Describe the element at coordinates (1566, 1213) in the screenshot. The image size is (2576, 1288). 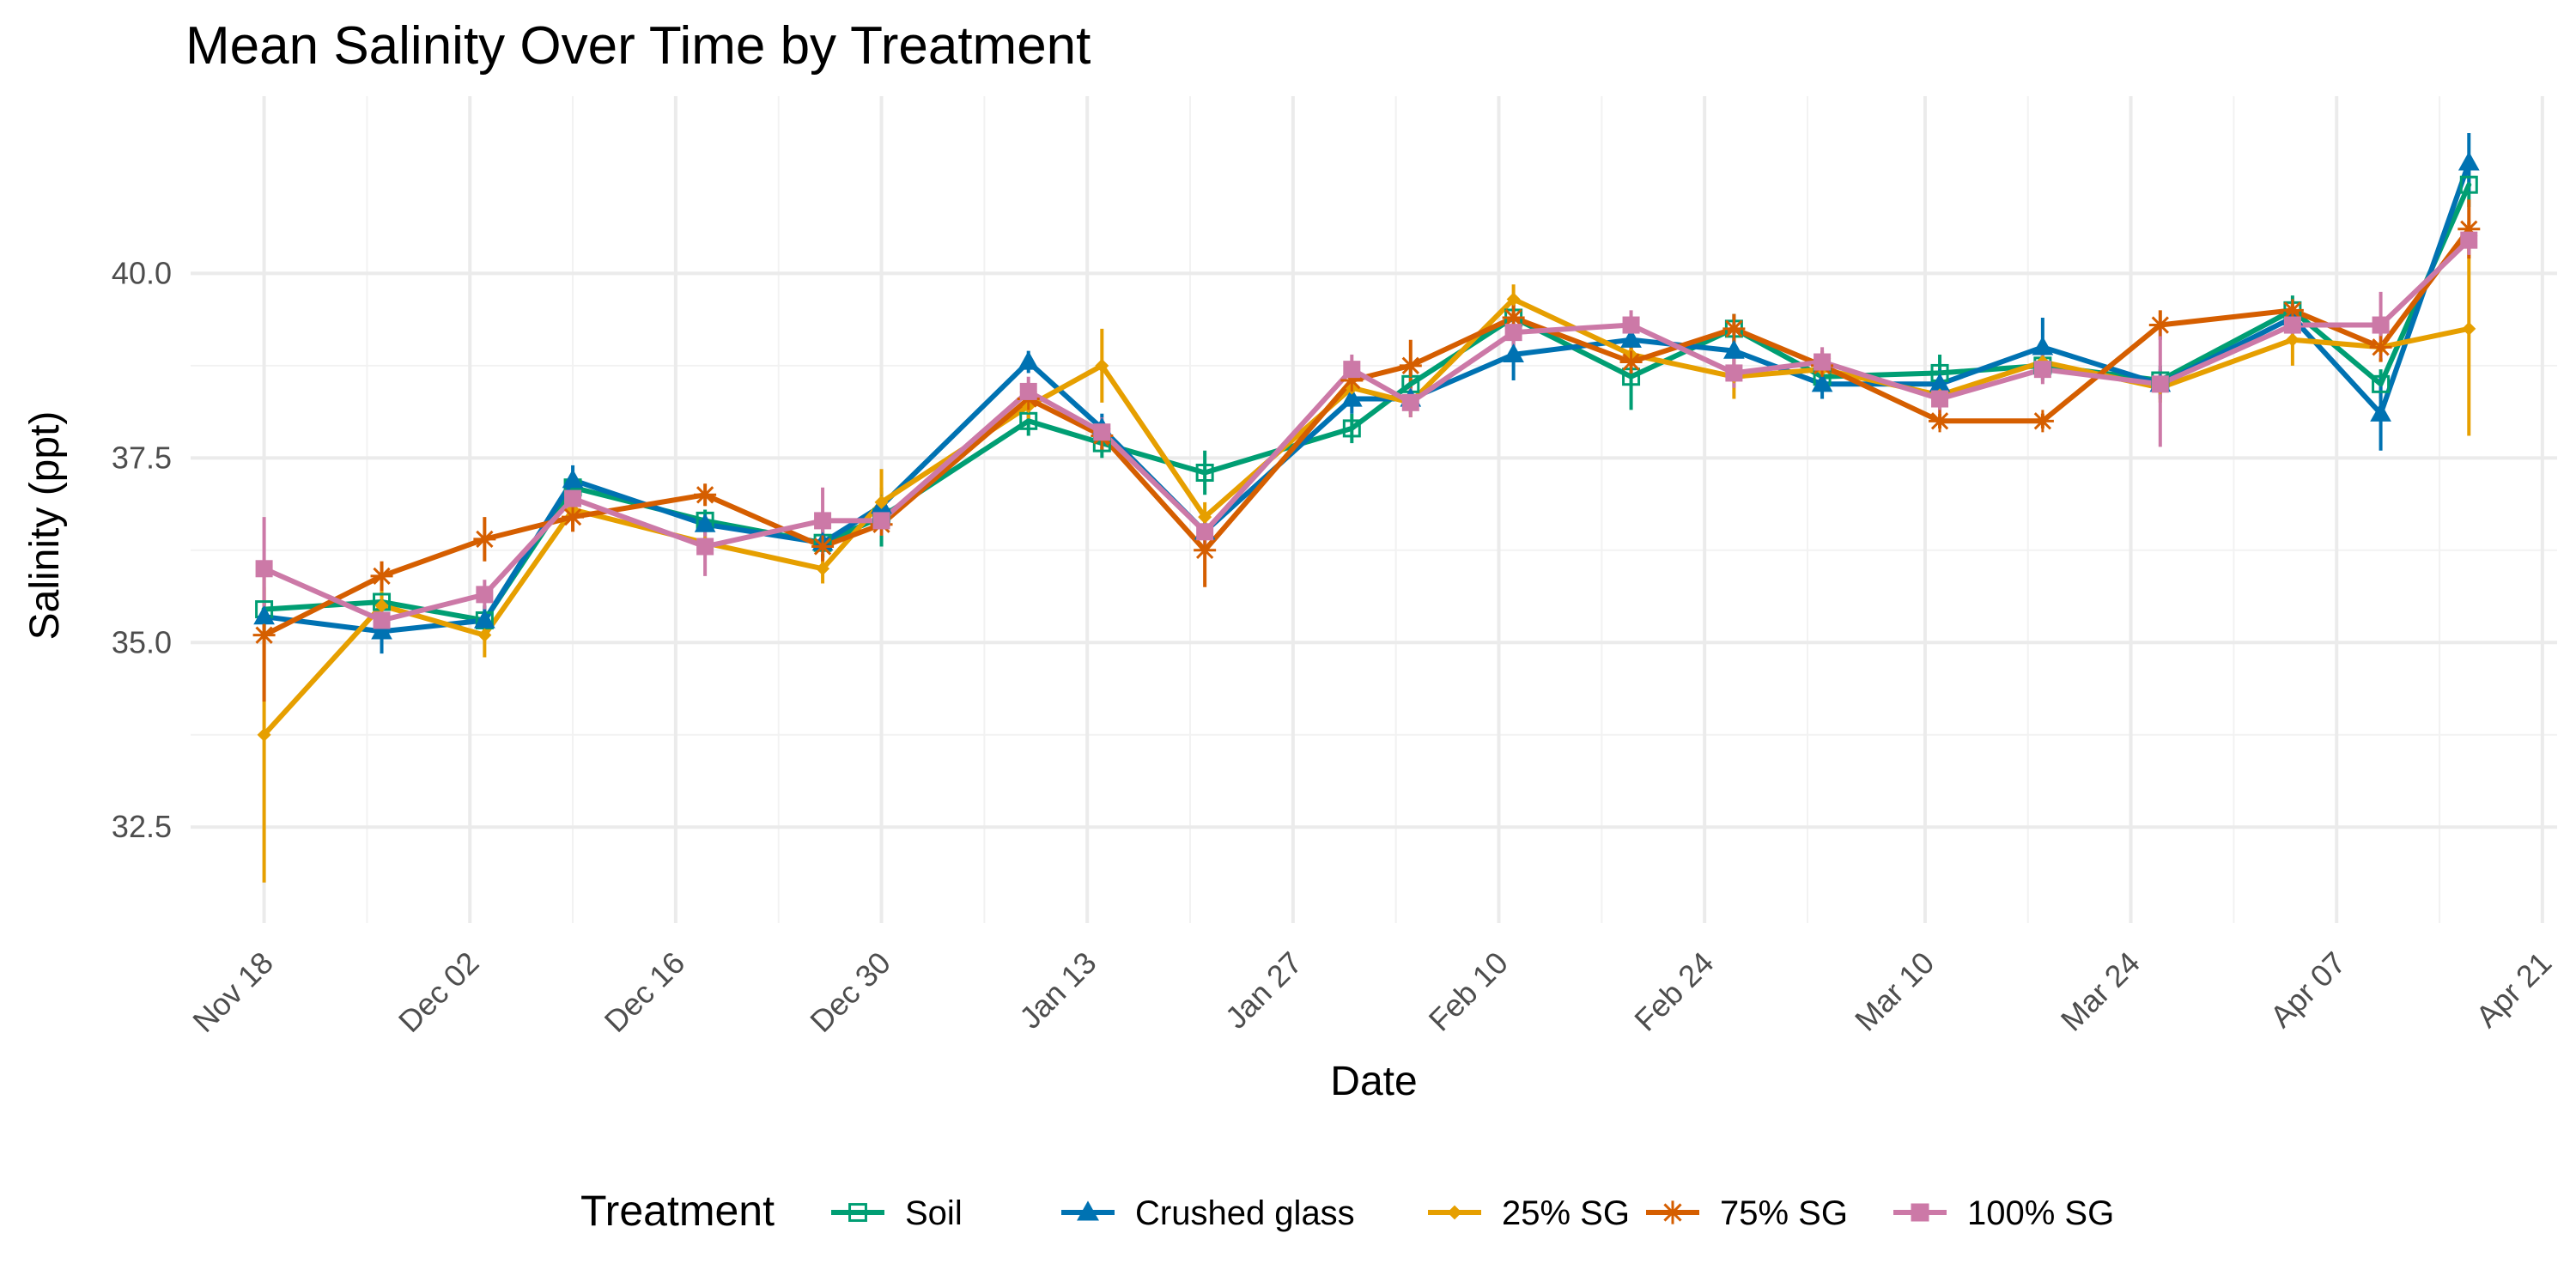
I see `legend-label: 25% SG` at that location.